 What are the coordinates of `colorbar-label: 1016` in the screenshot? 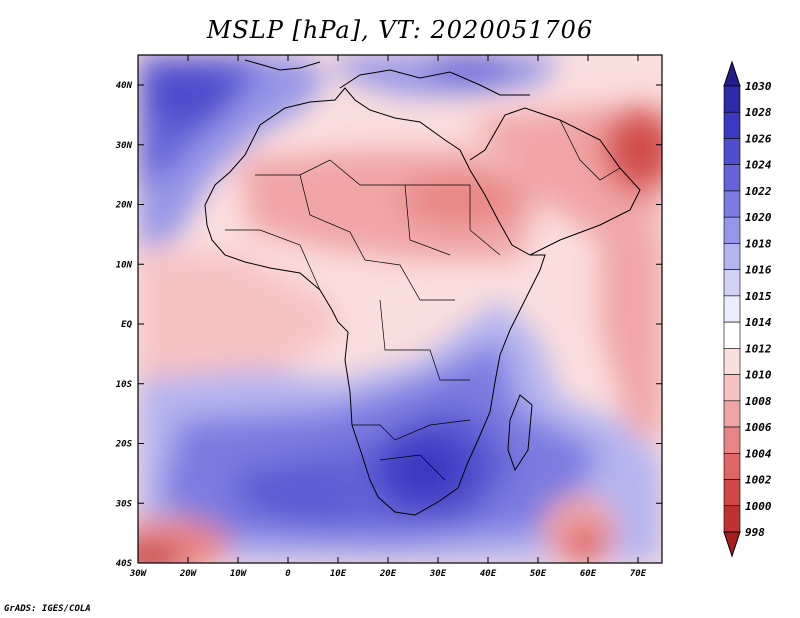 It's located at (758, 270).